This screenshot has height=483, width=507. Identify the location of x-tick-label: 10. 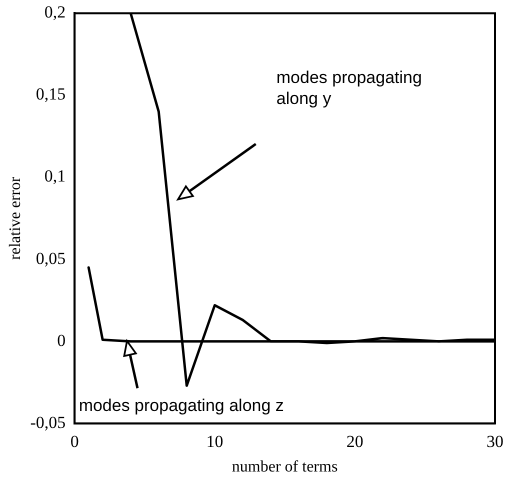
(215, 442).